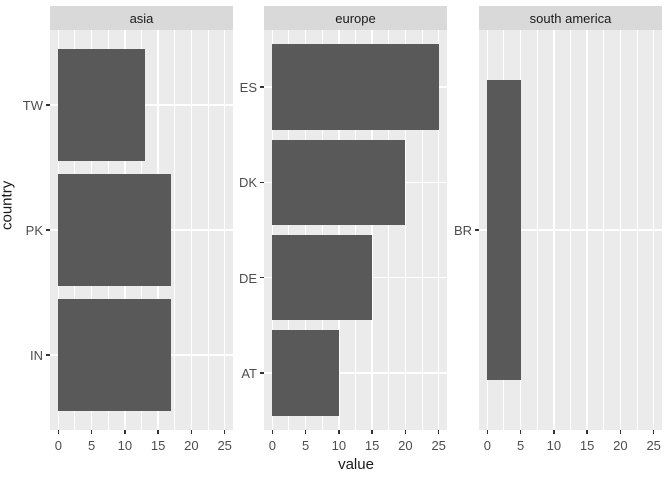 The image size is (672, 480). Describe the element at coordinates (462, 230) in the screenshot. I see `y-tick-label-BR: BR` at that location.